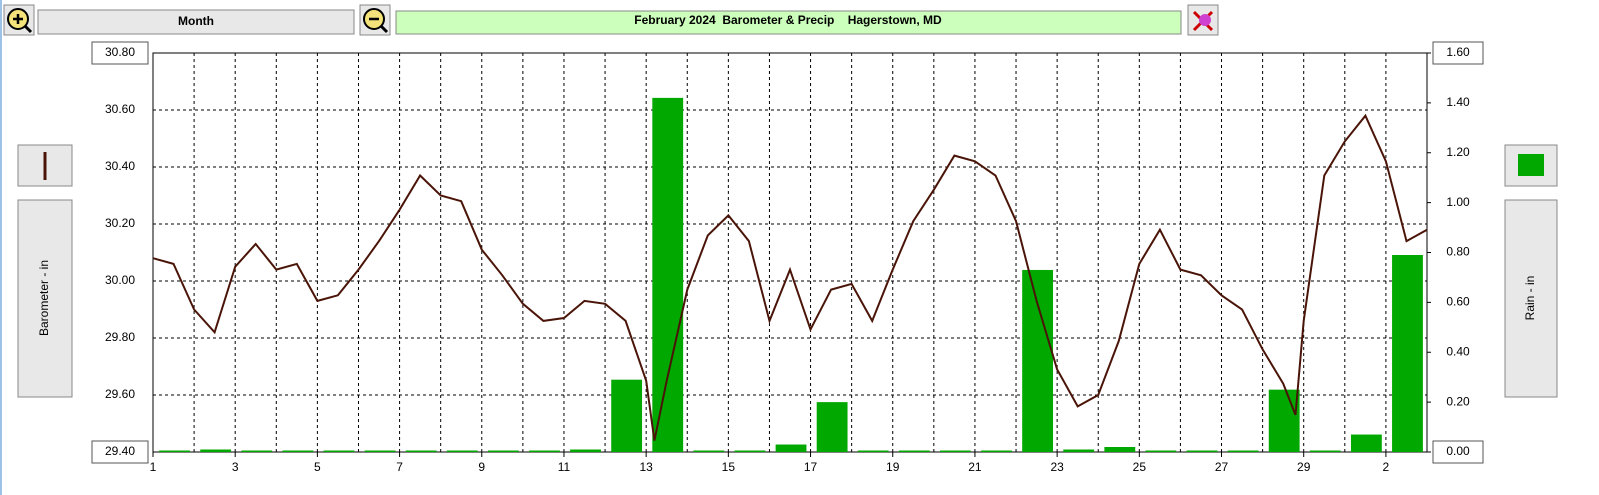  I want to click on x-tick-label: 1, so click(153, 467).